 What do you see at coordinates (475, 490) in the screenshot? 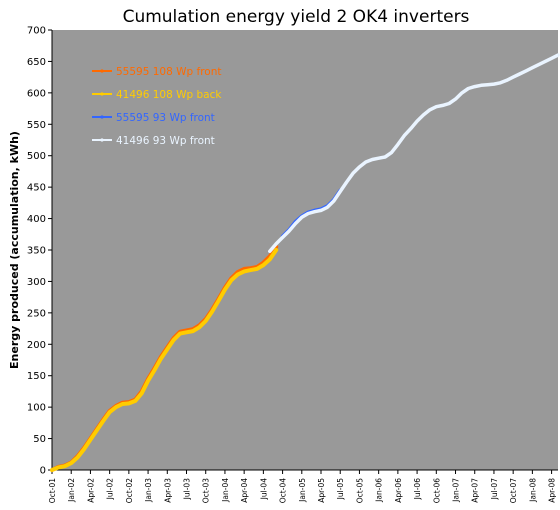
I see `x-tick-label: Apr-07` at bounding box center [475, 490].